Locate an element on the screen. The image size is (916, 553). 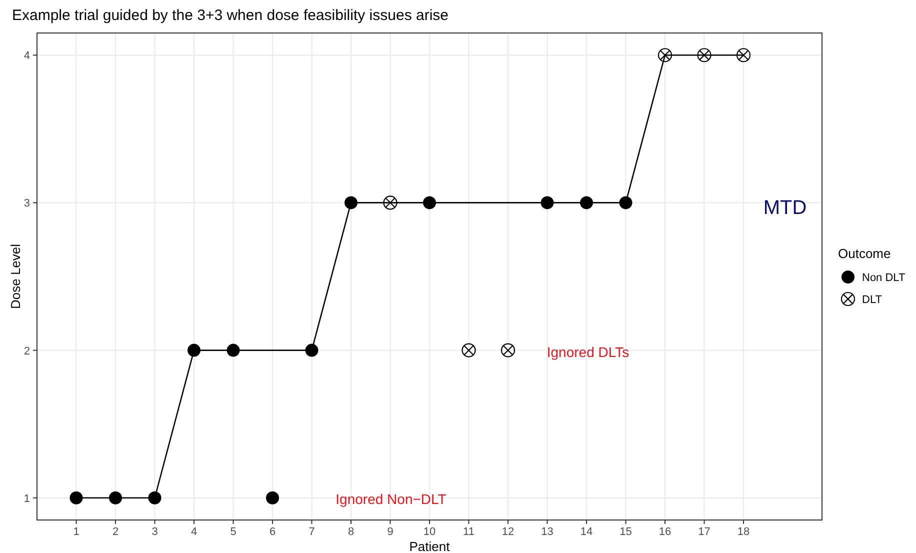
chart-title: Example trial guided by the 3+3 when dose feasibility issues arise is located at coordinates (230, 15).